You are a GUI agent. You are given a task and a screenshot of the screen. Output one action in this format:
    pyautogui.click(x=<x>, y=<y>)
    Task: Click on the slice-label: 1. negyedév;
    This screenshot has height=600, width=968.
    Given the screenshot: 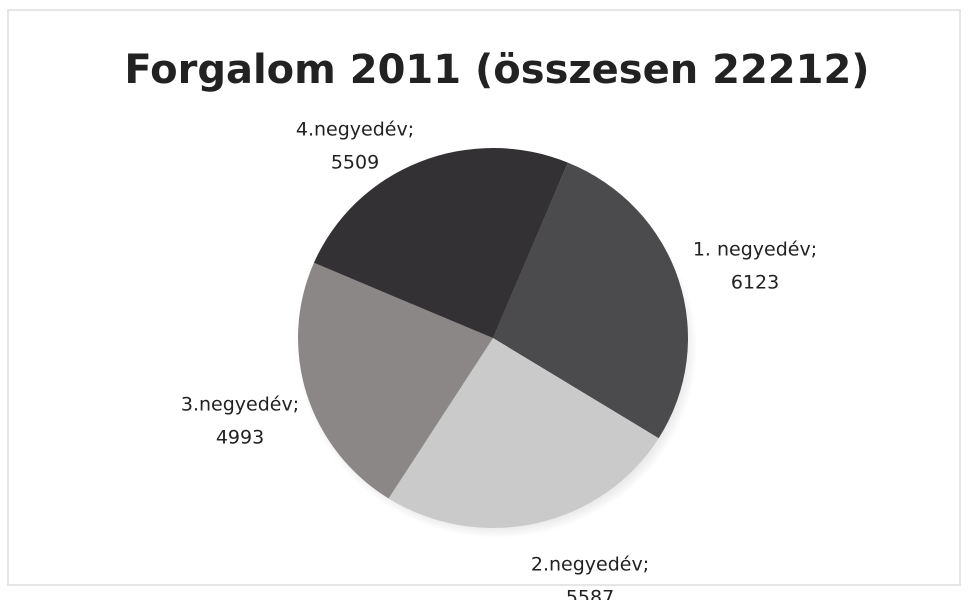 What is the action you would take?
    pyautogui.click(x=755, y=250)
    